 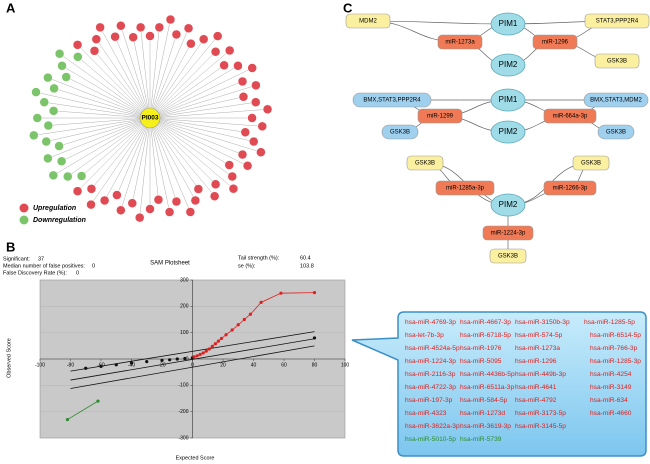 I want to click on mirna-down: hsa-miR-5739, so click(x=481, y=439).